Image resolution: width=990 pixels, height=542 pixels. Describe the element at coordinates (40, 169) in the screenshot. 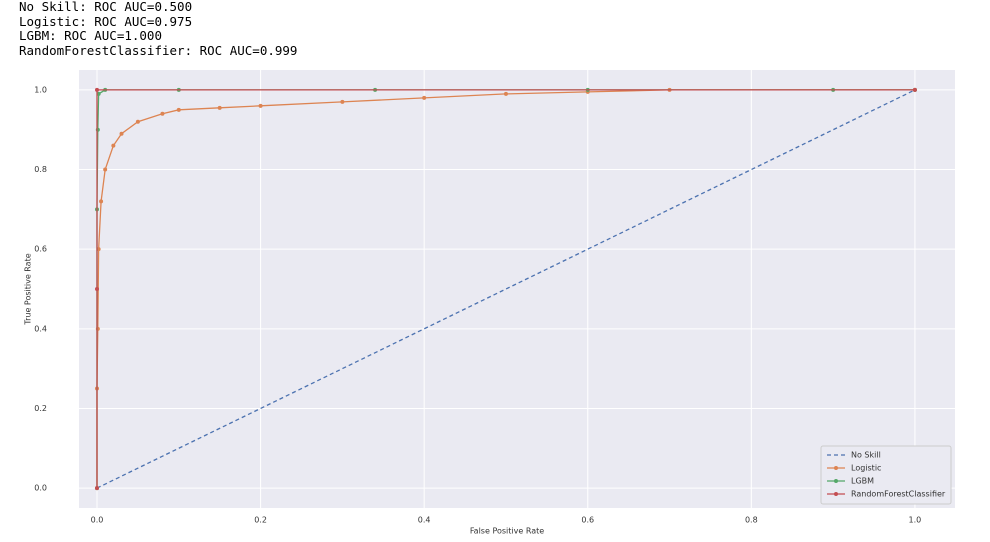

I see `y-tick-label: 0.8` at that location.